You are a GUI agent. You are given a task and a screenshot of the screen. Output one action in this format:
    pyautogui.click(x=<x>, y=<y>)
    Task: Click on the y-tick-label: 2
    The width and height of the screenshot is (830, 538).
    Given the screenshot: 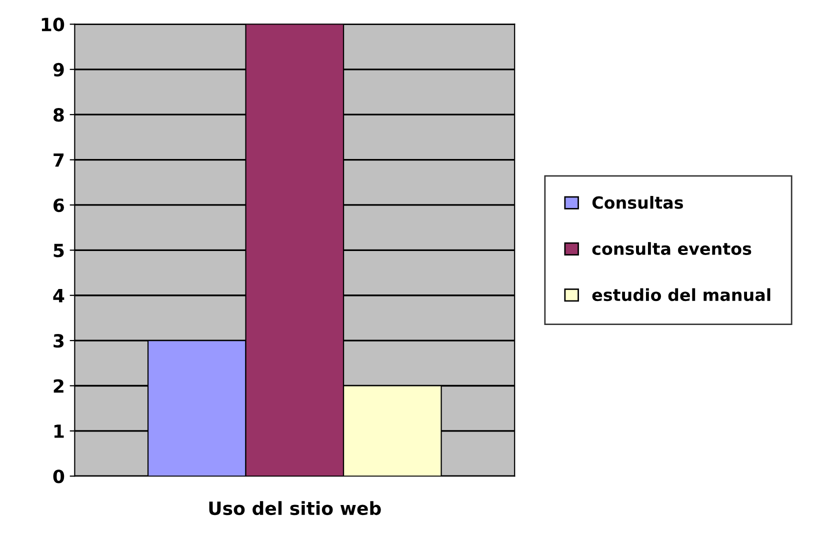 What is the action you would take?
    pyautogui.click(x=59, y=386)
    